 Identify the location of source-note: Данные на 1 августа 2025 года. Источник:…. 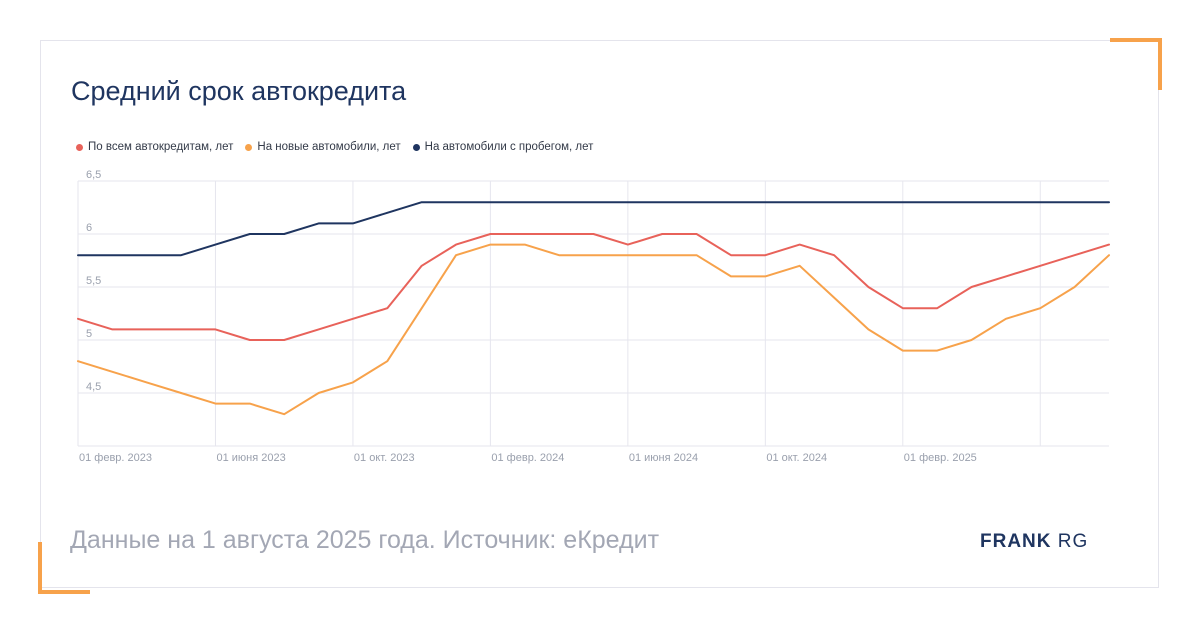
(365, 540).